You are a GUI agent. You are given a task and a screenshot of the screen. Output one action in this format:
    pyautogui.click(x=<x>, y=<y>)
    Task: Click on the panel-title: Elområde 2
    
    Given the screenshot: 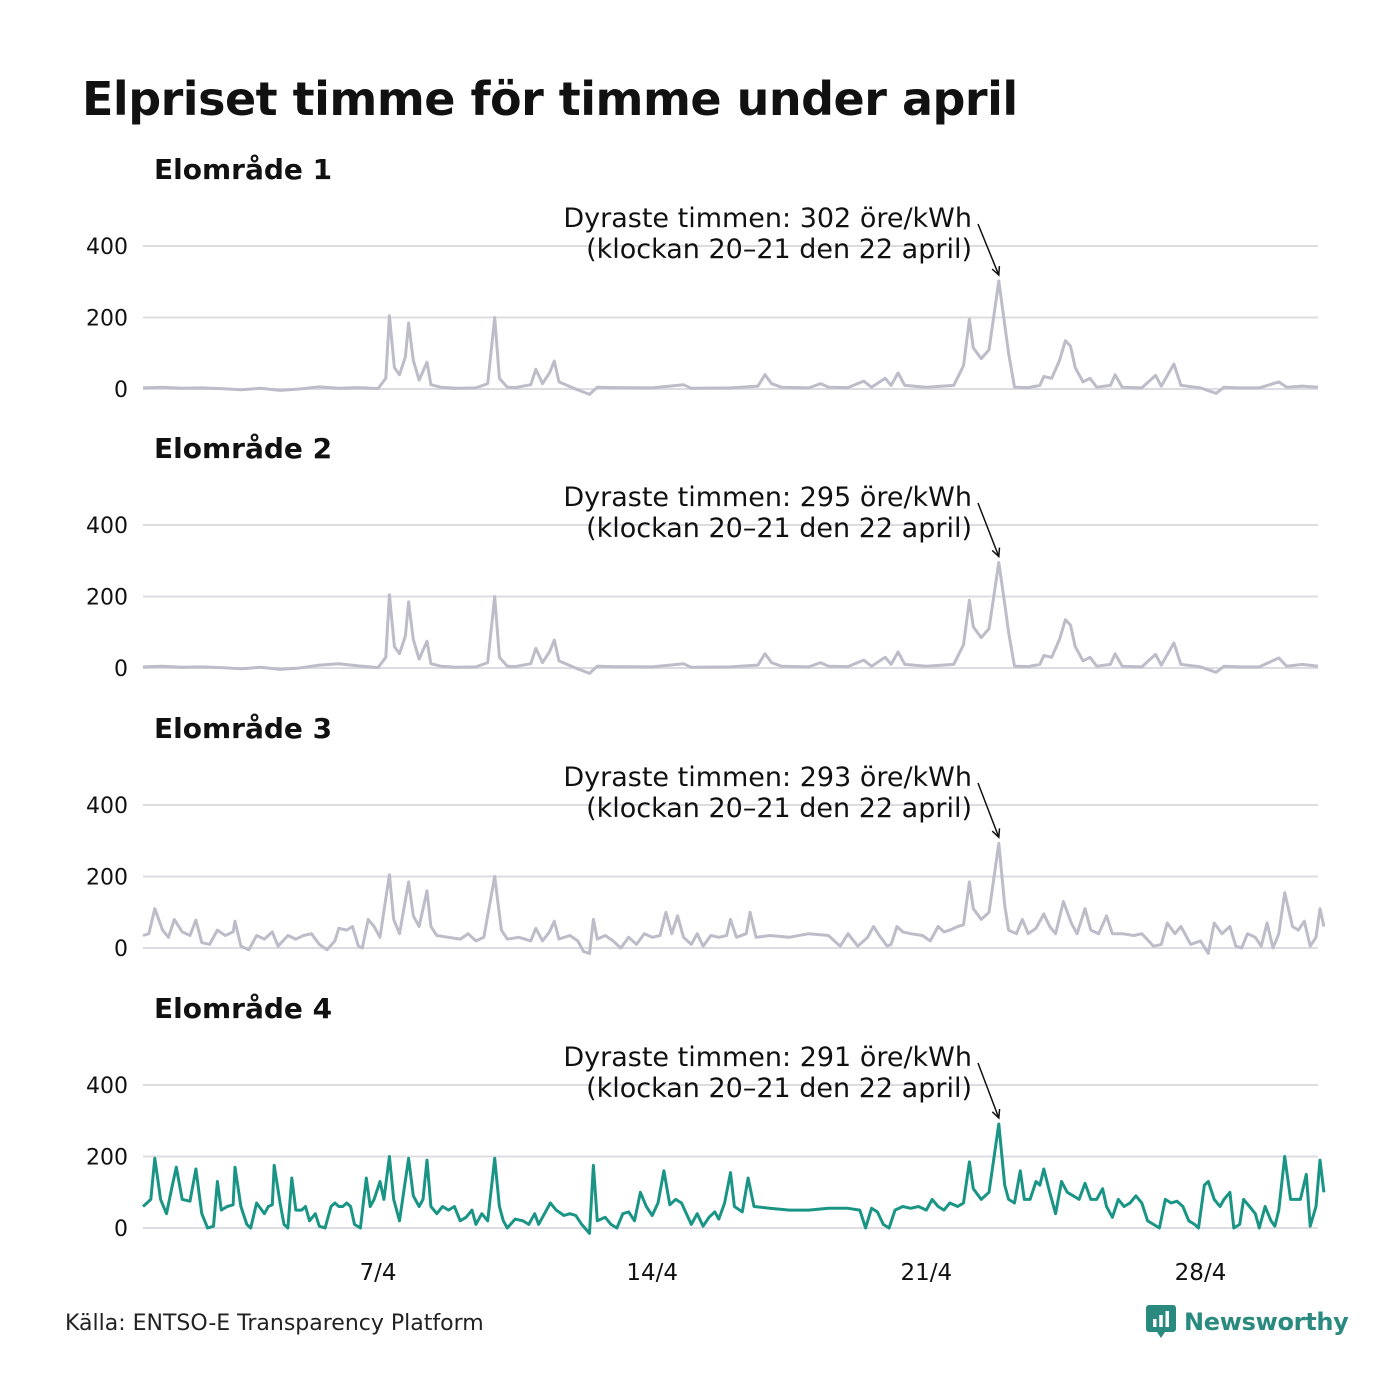 What is the action you would take?
    pyautogui.click(x=243, y=448)
    